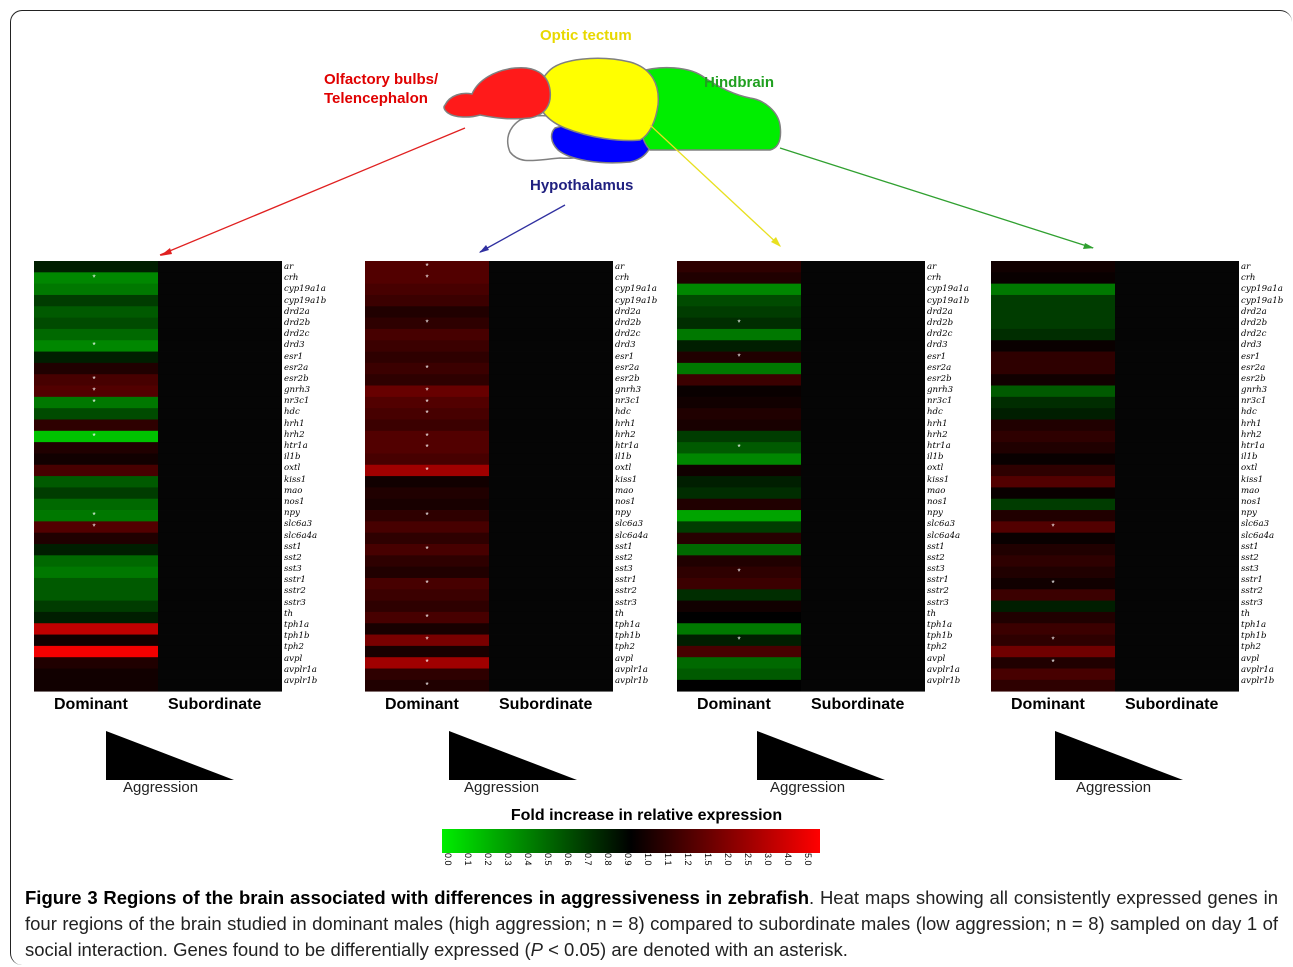 This screenshot has height=967, width=1293. What do you see at coordinates (708, 859) in the screenshot?
I see `scale-tick: 1.5` at bounding box center [708, 859].